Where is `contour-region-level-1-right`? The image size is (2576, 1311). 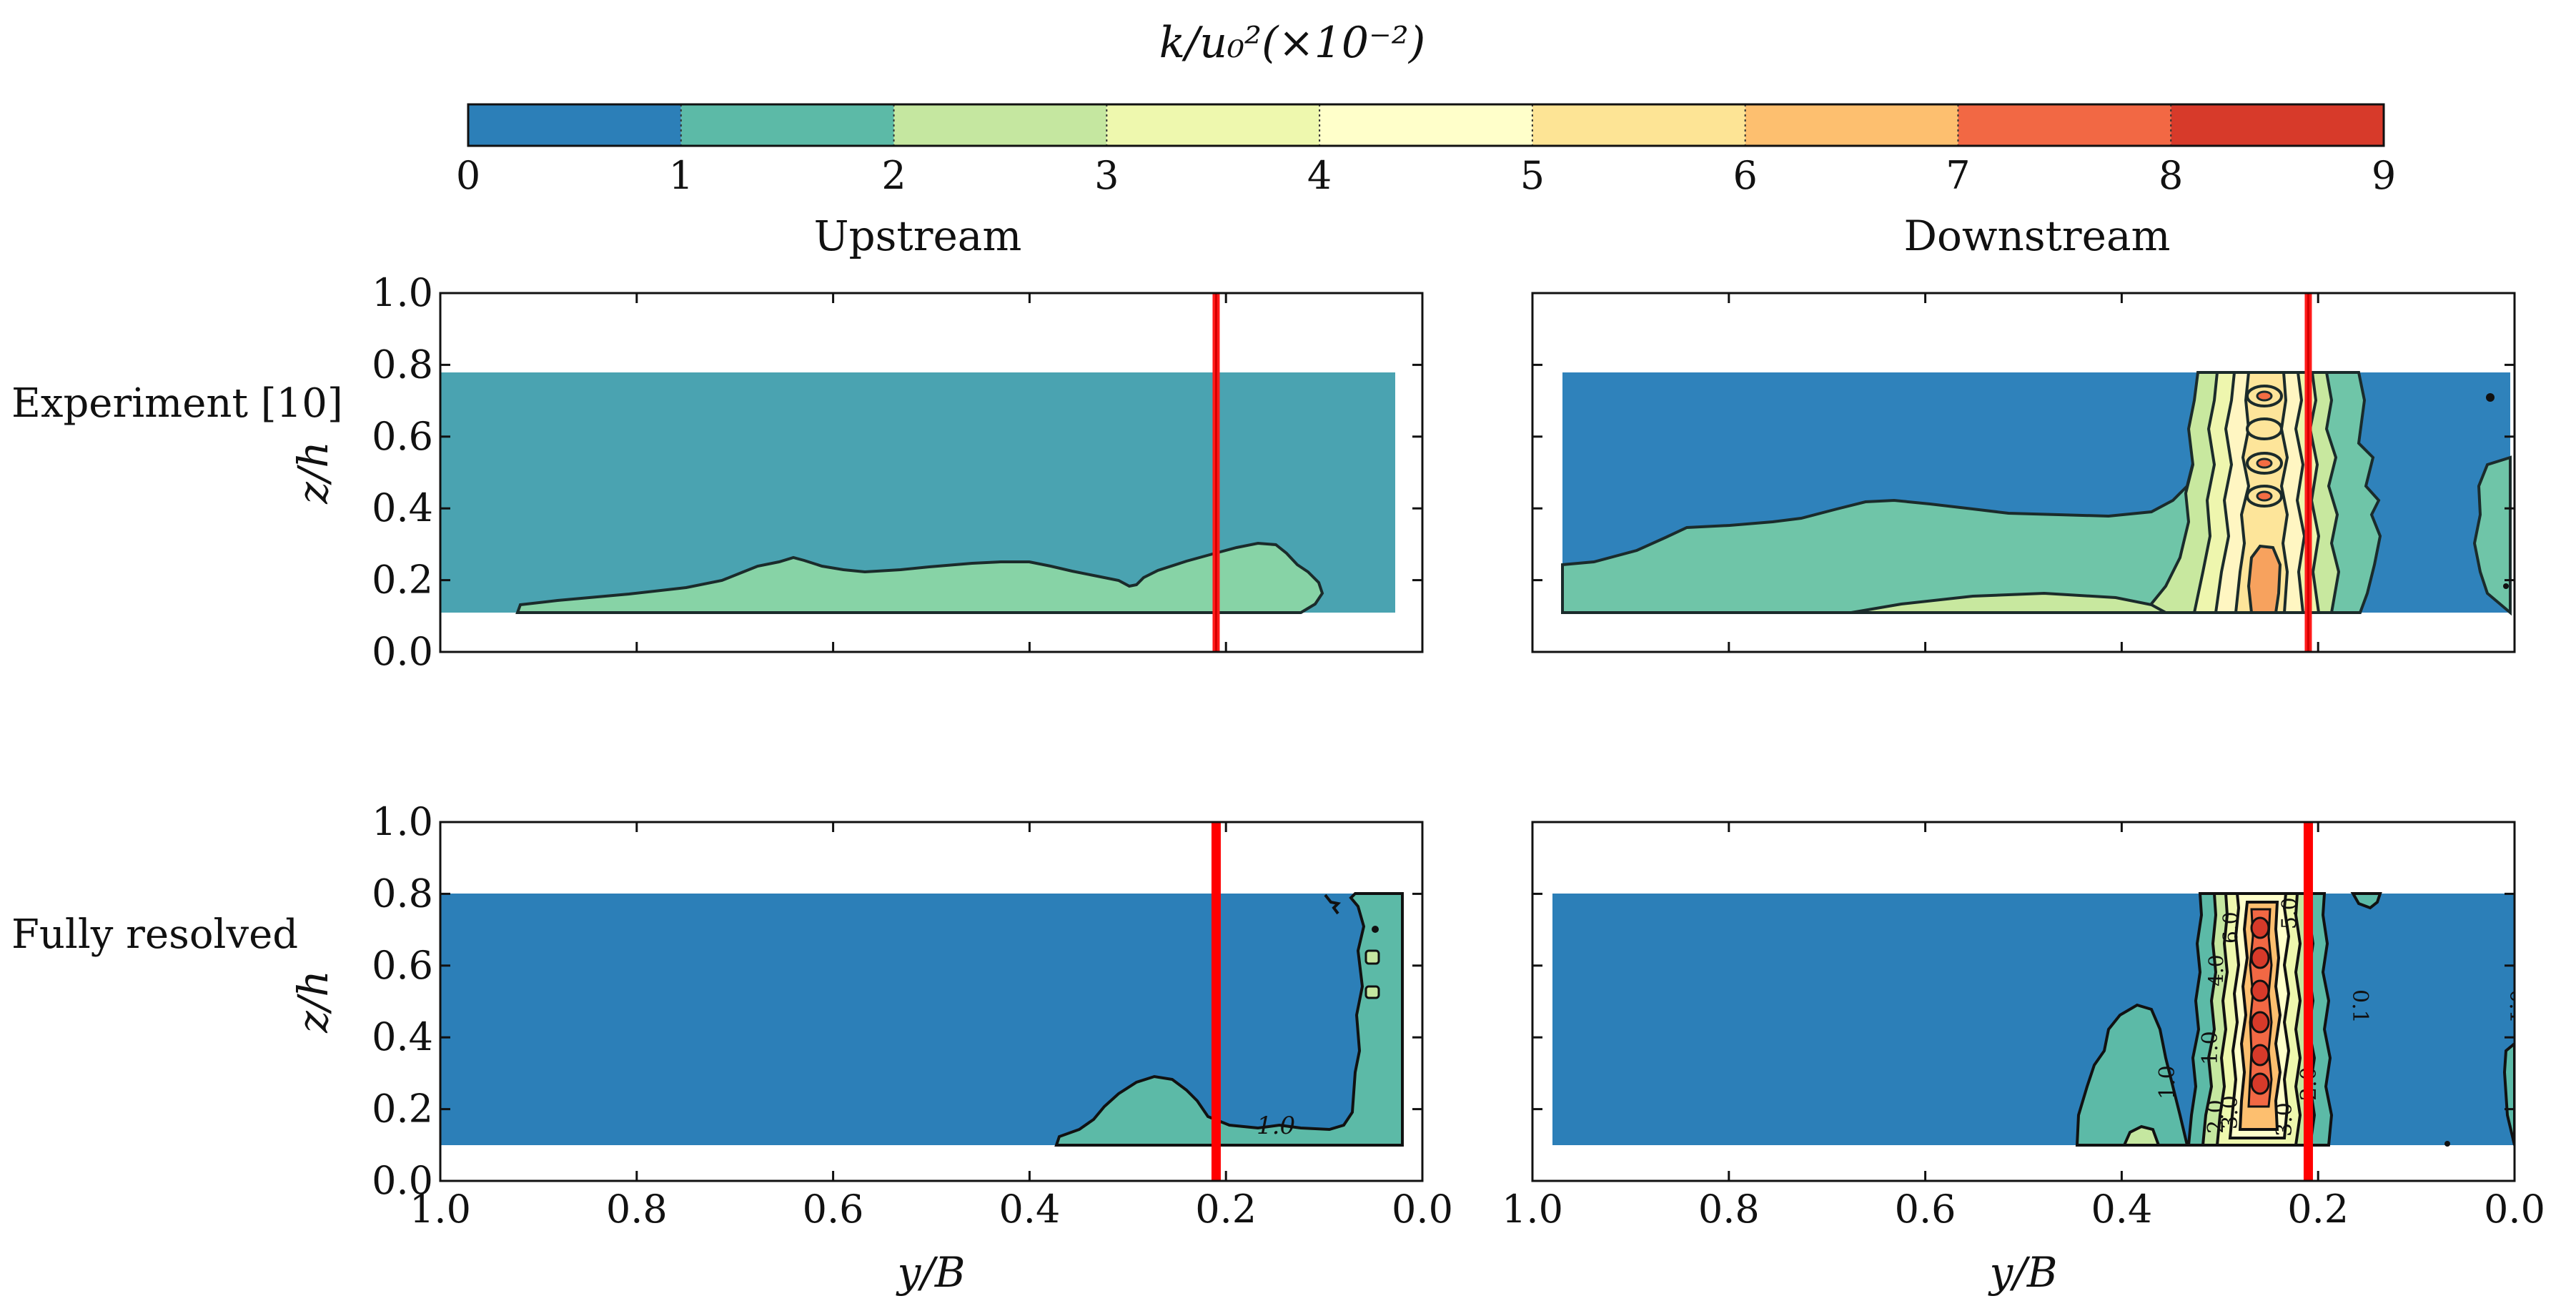 contour-region-level-1-right is located at coordinates (2492, 535).